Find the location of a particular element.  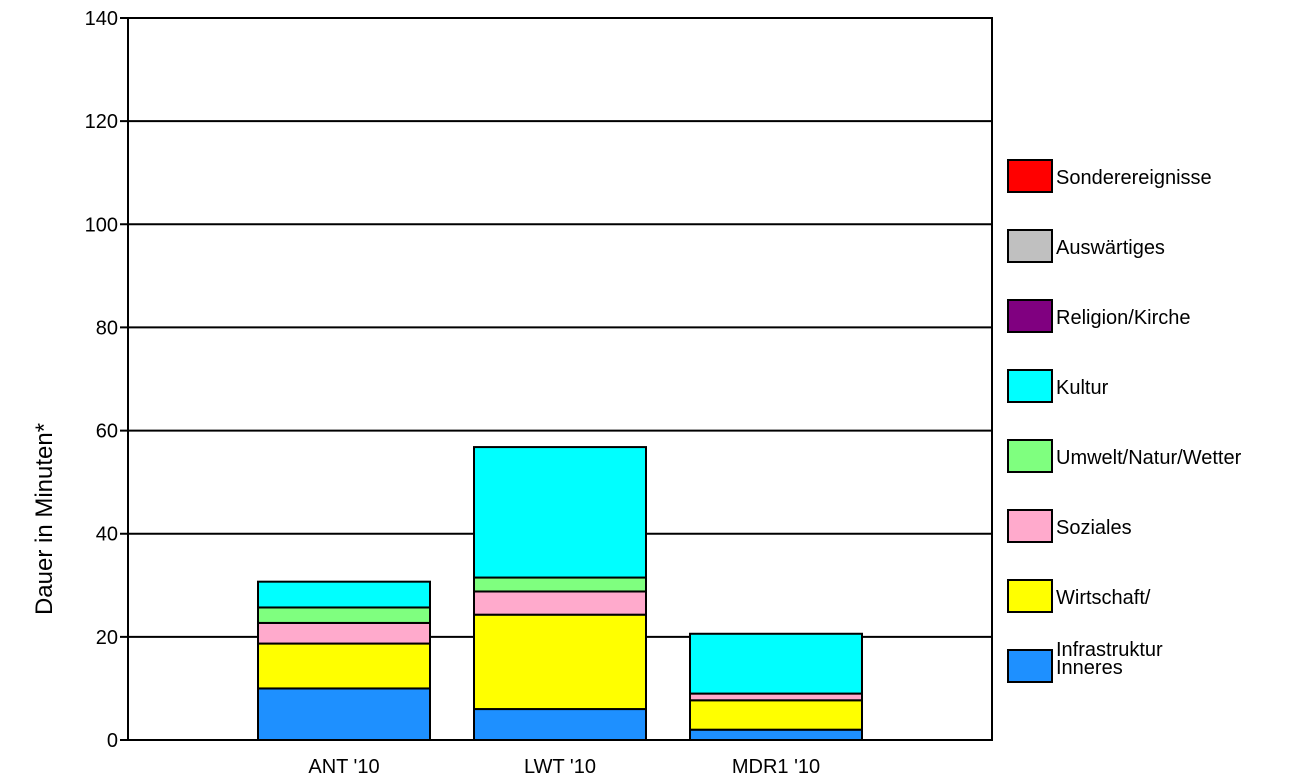

x-tick-label: MDR1 '10 is located at coordinates (776, 767).